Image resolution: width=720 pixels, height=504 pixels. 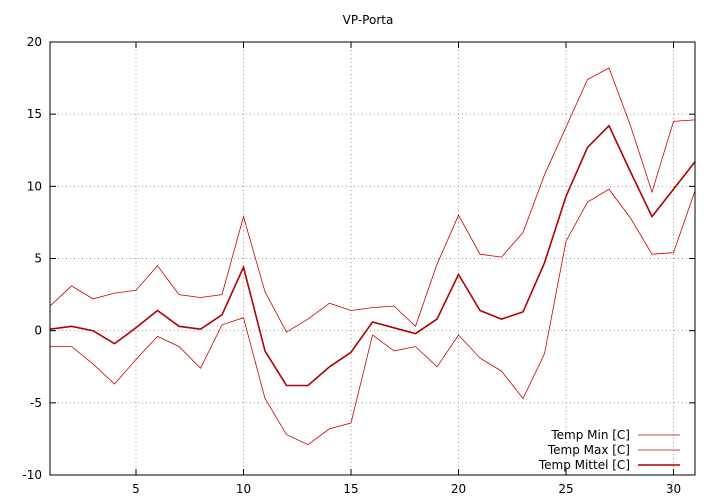 What do you see at coordinates (590, 435) in the screenshot?
I see `legend-label: Temp Min [C]` at bounding box center [590, 435].